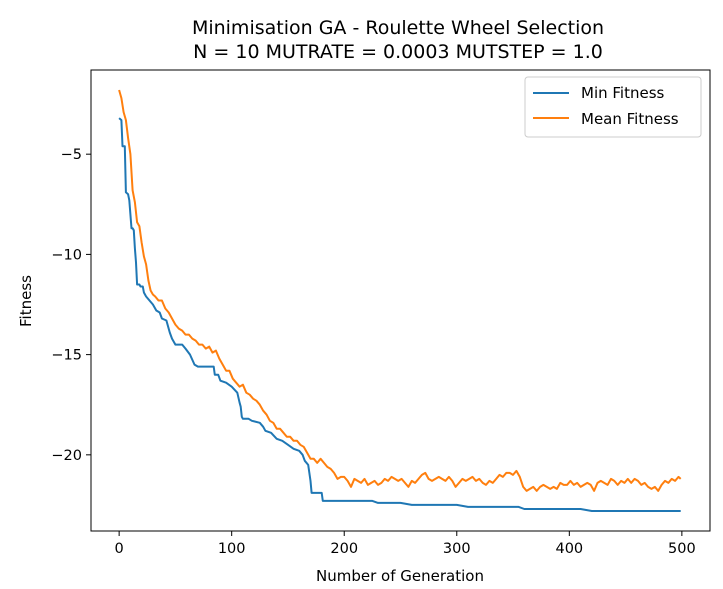  Describe the element at coordinates (71, 305) in the screenshot. I see `y-axis: −5 −10 −15 −20` at that location.